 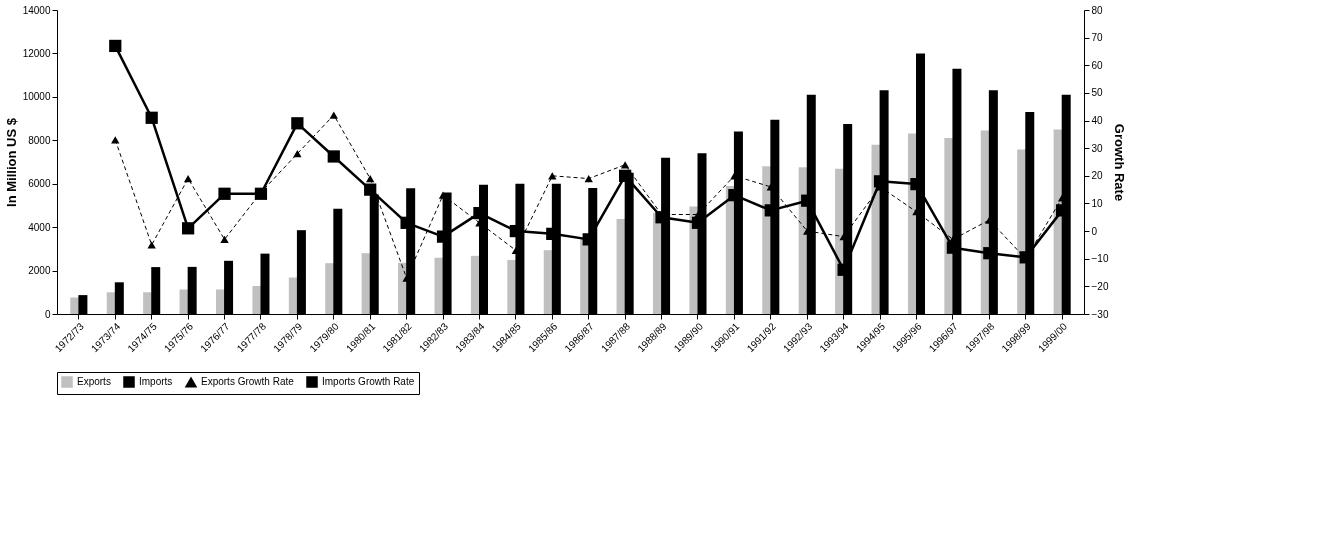 I want to click on legend-label: Imports Growth Rate, so click(x=368, y=381).